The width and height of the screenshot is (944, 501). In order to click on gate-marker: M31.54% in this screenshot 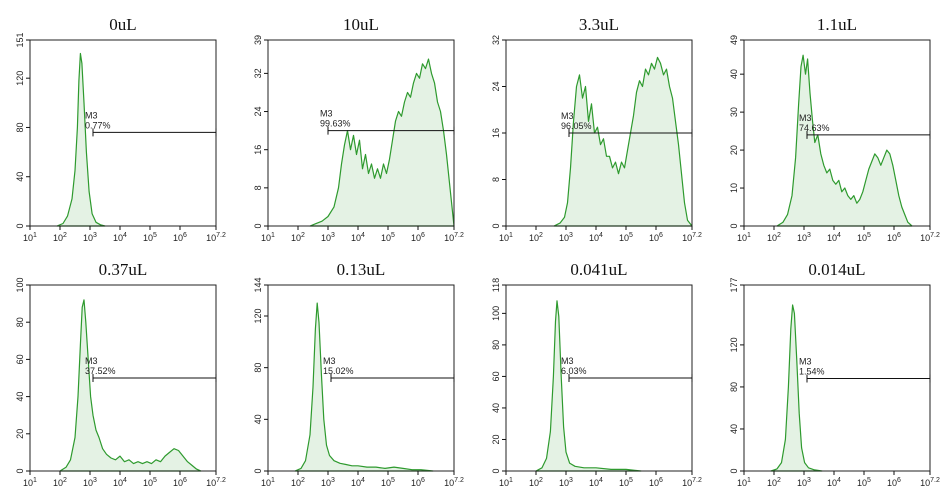, I will do `click(865, 370)`.